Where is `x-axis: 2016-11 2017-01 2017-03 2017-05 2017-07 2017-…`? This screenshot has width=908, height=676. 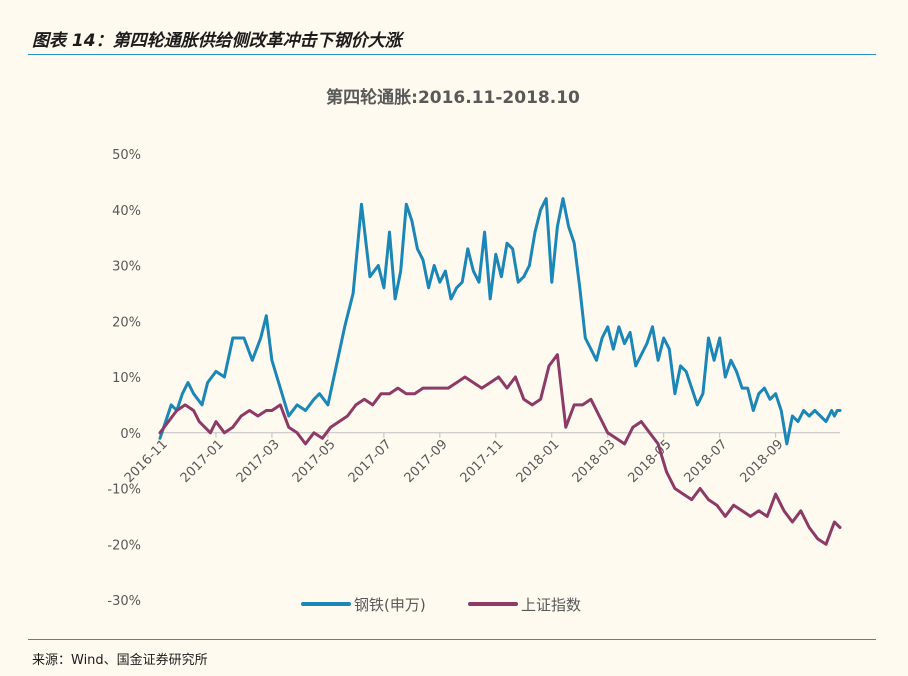 x-axis: 2016-11 2017-01 2017-03 2017-05 2017-07 2017-… is located at coordinates (454, 459).